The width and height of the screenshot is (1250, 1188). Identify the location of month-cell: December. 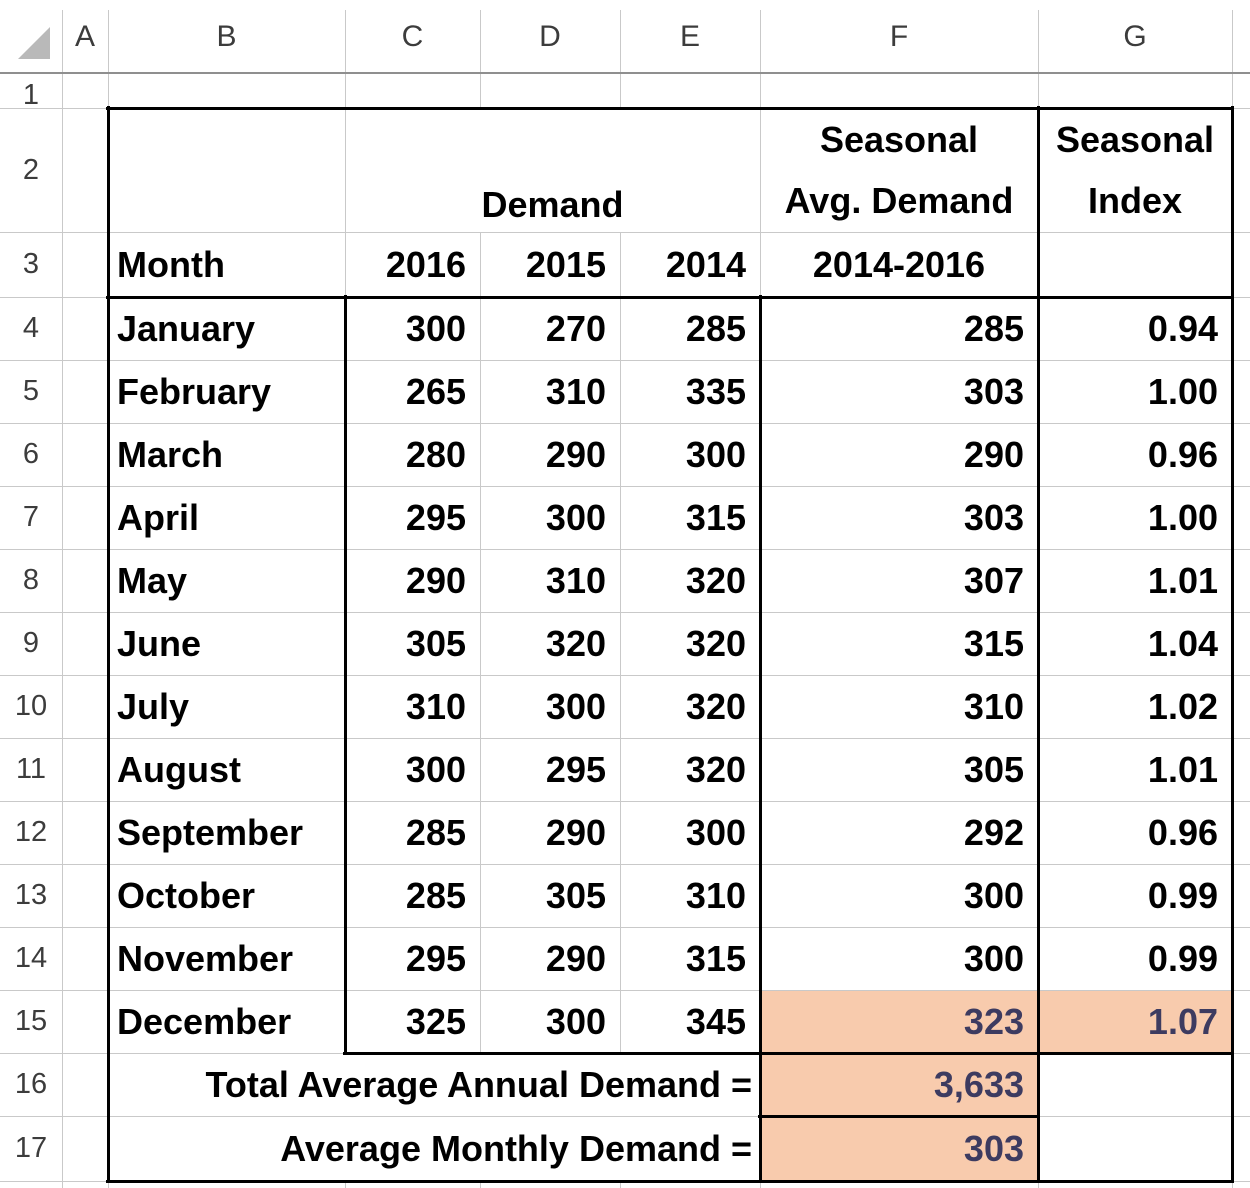
(204, 1021).